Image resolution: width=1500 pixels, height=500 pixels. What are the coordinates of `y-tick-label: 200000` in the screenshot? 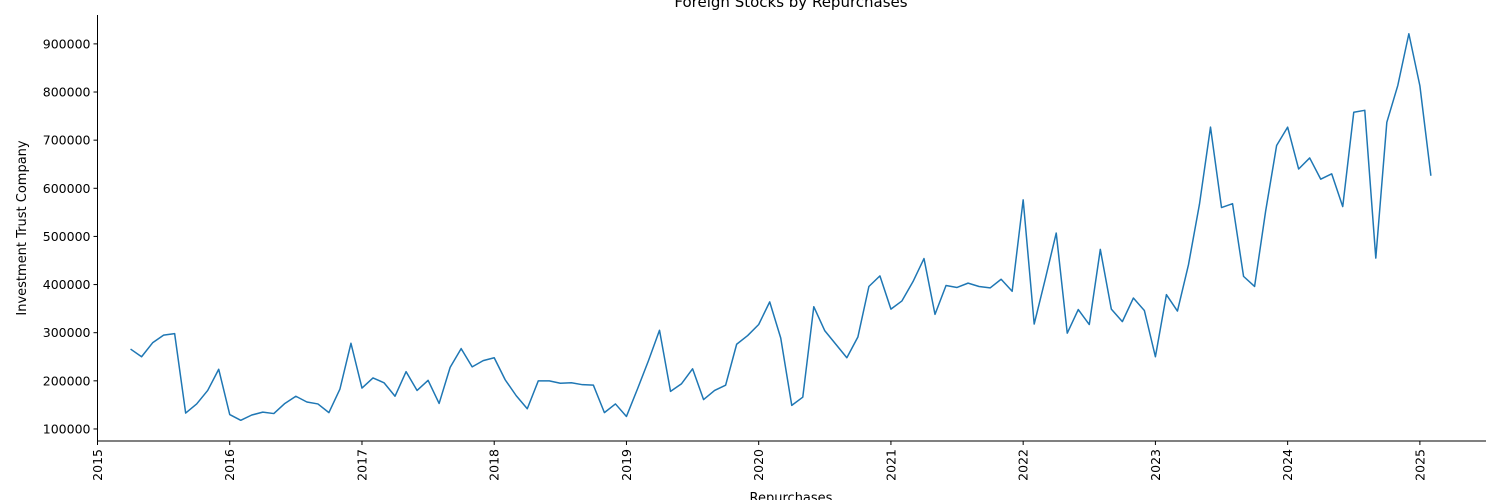 It's located at (67, 380).